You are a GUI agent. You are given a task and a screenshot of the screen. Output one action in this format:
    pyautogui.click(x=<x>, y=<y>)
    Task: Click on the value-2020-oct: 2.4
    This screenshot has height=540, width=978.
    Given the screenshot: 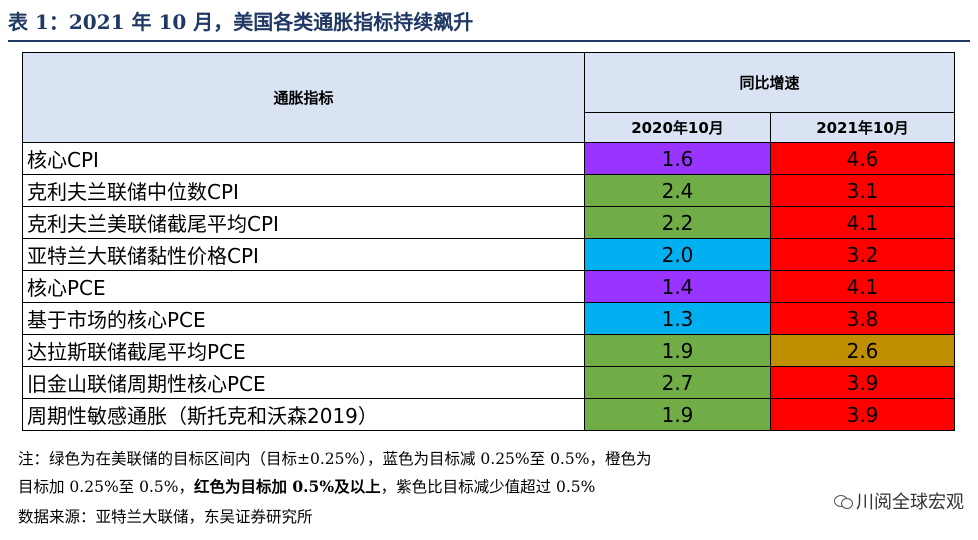 What is the action you would take?
    pyautogui.click(x=677, y=190)
    